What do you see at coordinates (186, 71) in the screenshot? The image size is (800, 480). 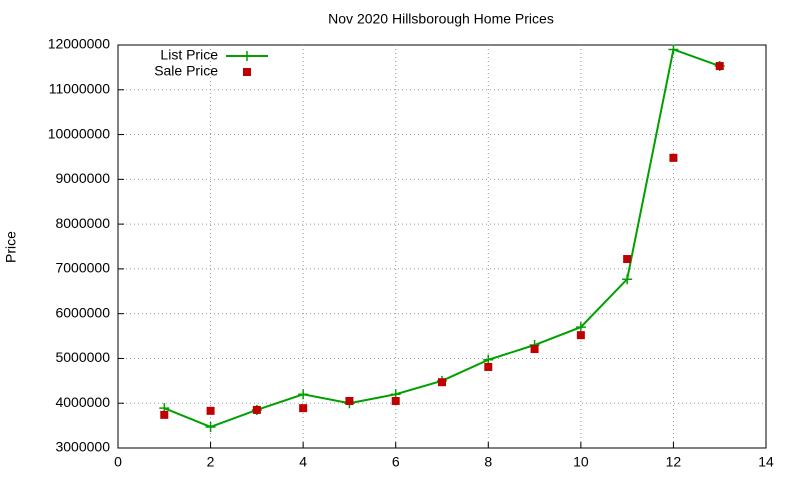 I see `legend-label: Sale Price` at bounding box center [186, 71].